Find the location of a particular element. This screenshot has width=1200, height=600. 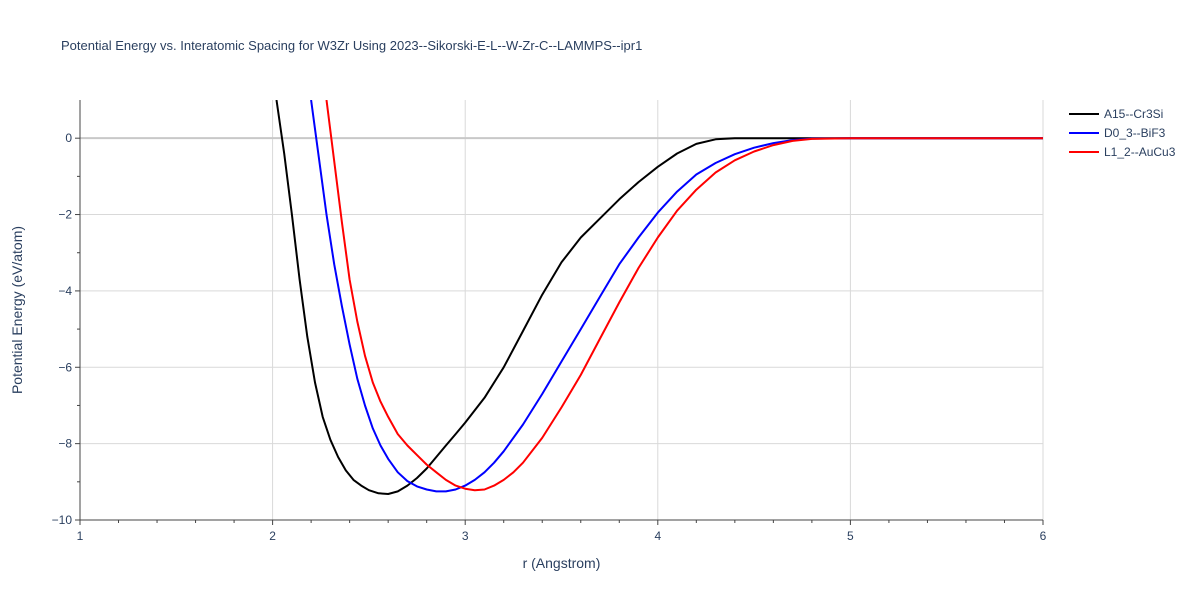

x-tick-label: 5 is located at coordinates (850, 536).